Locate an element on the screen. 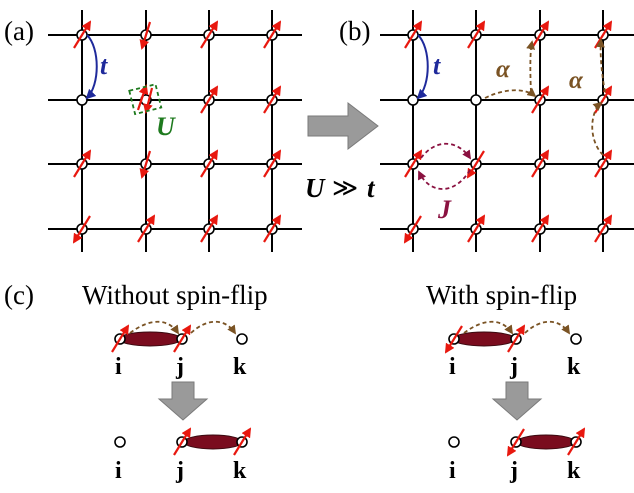 The image size is (634, 493). panel-a-label: (a) is located at coordinates (19, 31).